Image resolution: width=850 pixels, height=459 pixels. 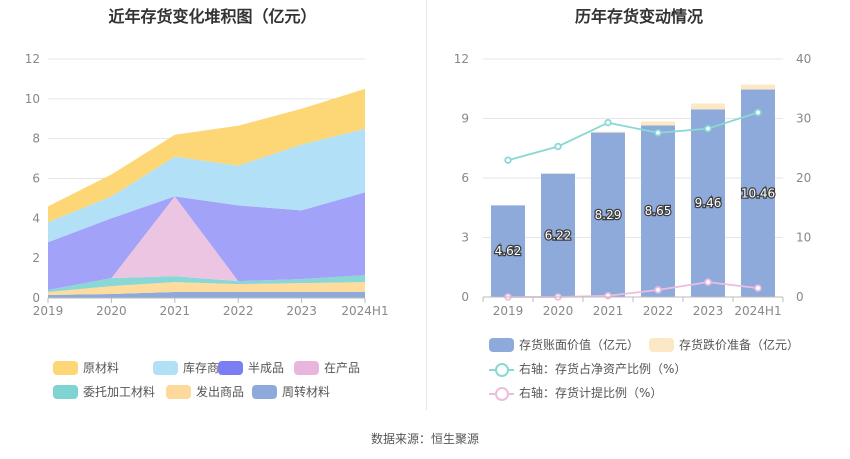 I want to click on legend-label: 存货跌价准备（亿元）, so click(x=739, y=345).